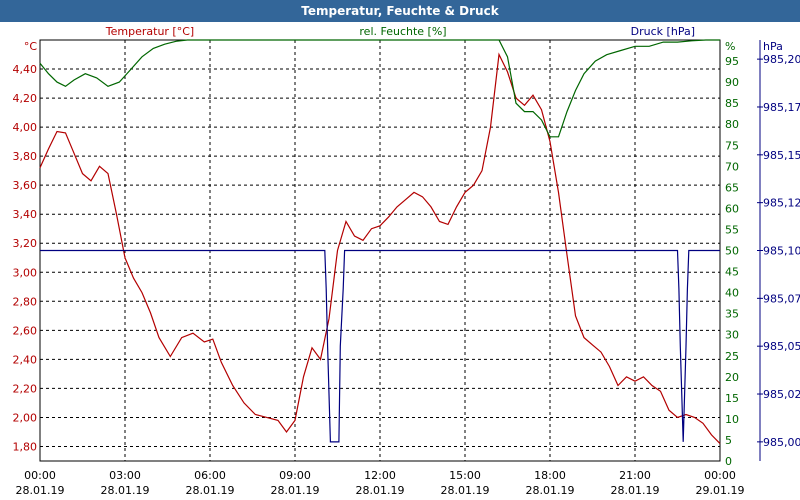  Describe the element at coordinates (732, 314) in the screenshot. I see `middle-y-tick-label: 35` at that location.